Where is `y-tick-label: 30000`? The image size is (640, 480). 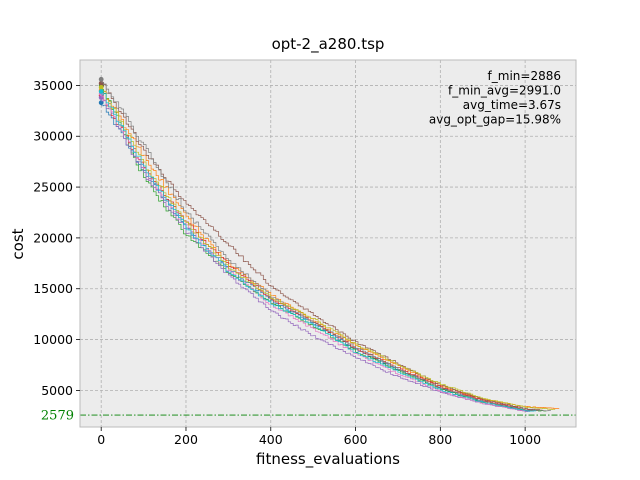
y-tick-label: 30000 is located at coordinates (53, 136).